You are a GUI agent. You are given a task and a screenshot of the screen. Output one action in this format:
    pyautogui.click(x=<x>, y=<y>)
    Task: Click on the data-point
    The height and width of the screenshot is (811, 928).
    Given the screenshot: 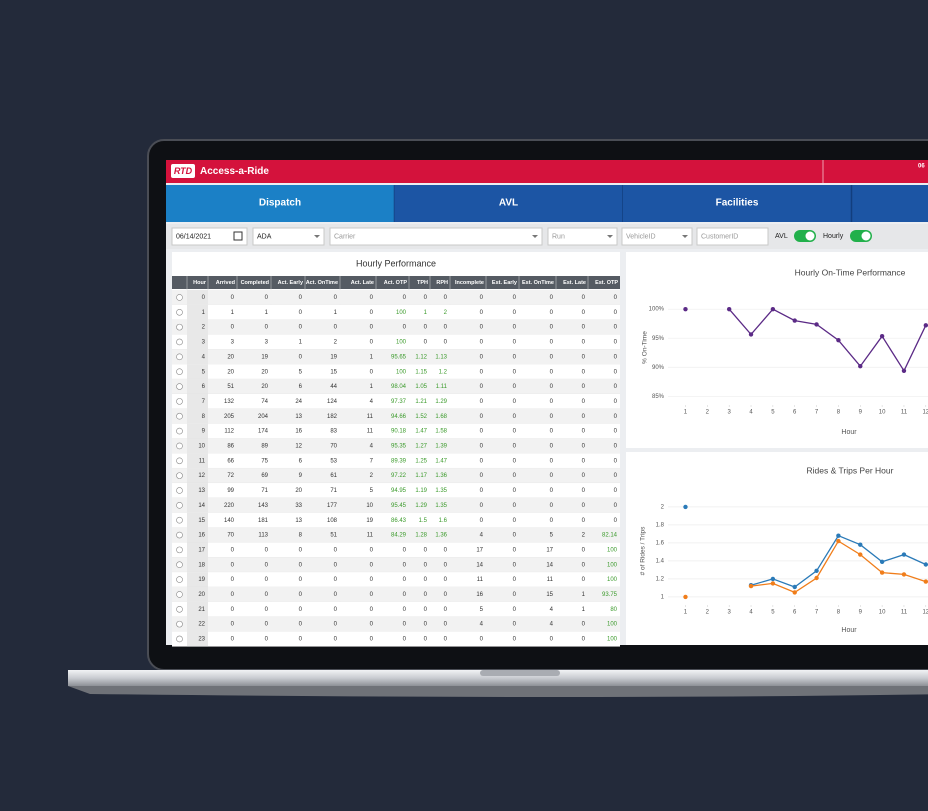 What is the action you would take?
    pyautogui.click(x=794, y=320)
    